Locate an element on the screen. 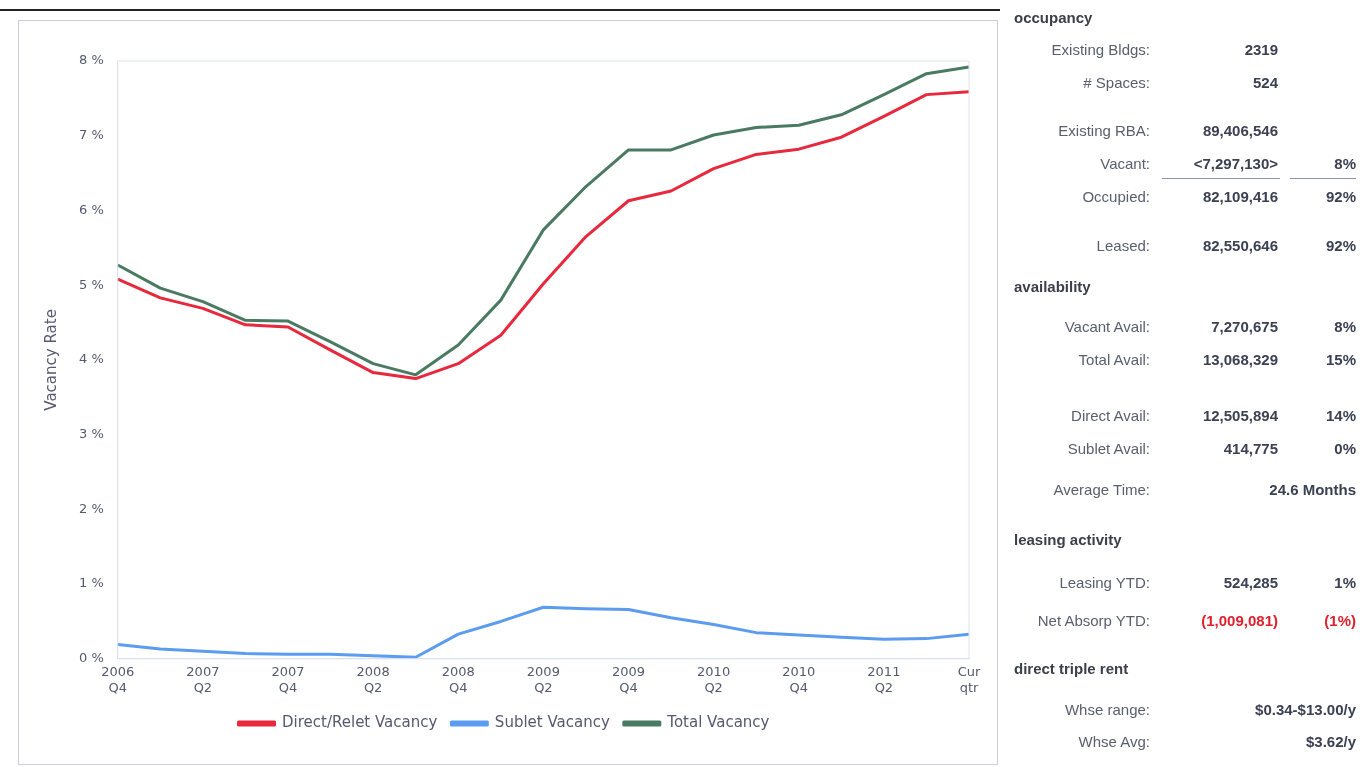  x-tick-label: 2007 Q2 is located at coordinates (203, 679).